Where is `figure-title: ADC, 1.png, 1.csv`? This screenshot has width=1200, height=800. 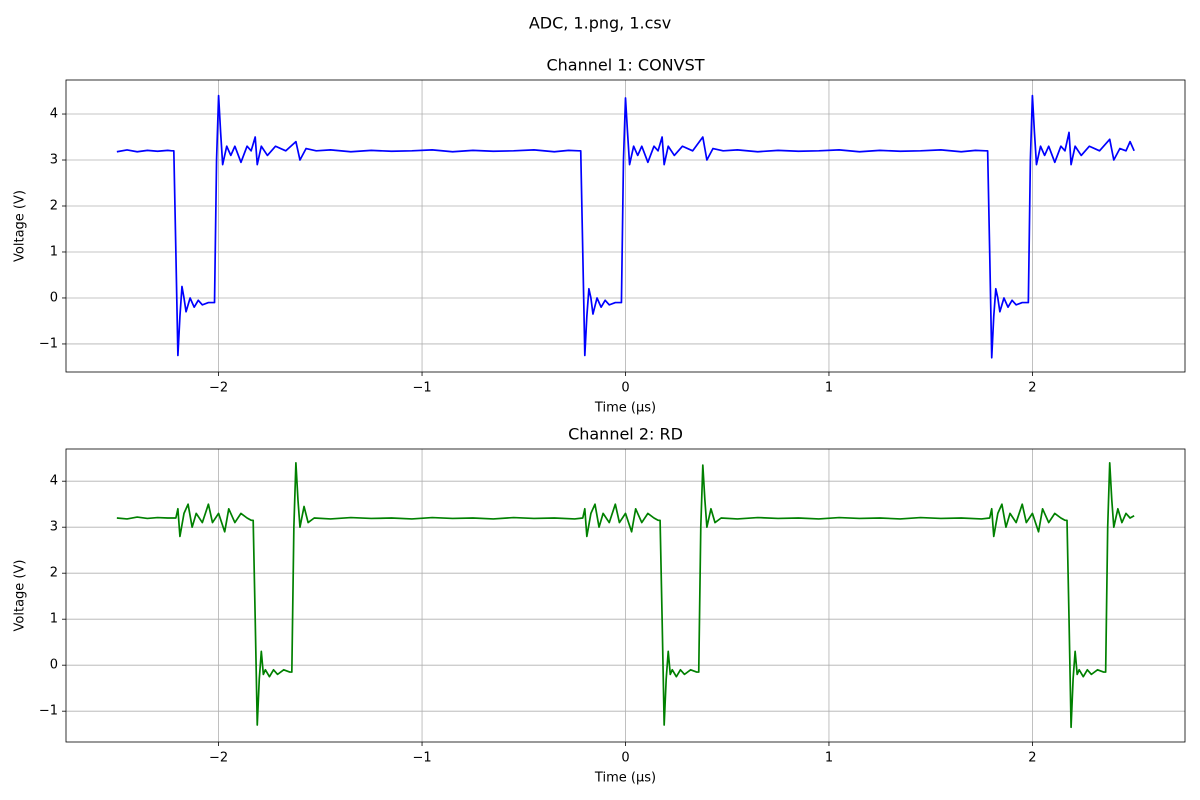
figure-title: ADC, 1.png, 1.csv is located at coordinates (600, 23).